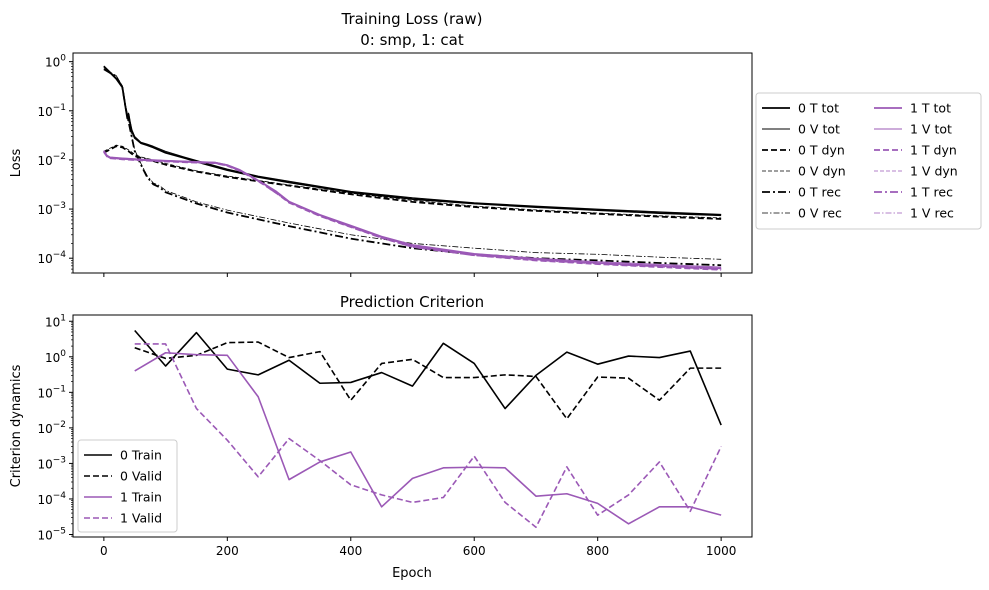 This screenshot has height=590, width=989. Describe the element at coordinates (931, 129) in the screenshot. I see `legend-label: 1 V tot` at that location.